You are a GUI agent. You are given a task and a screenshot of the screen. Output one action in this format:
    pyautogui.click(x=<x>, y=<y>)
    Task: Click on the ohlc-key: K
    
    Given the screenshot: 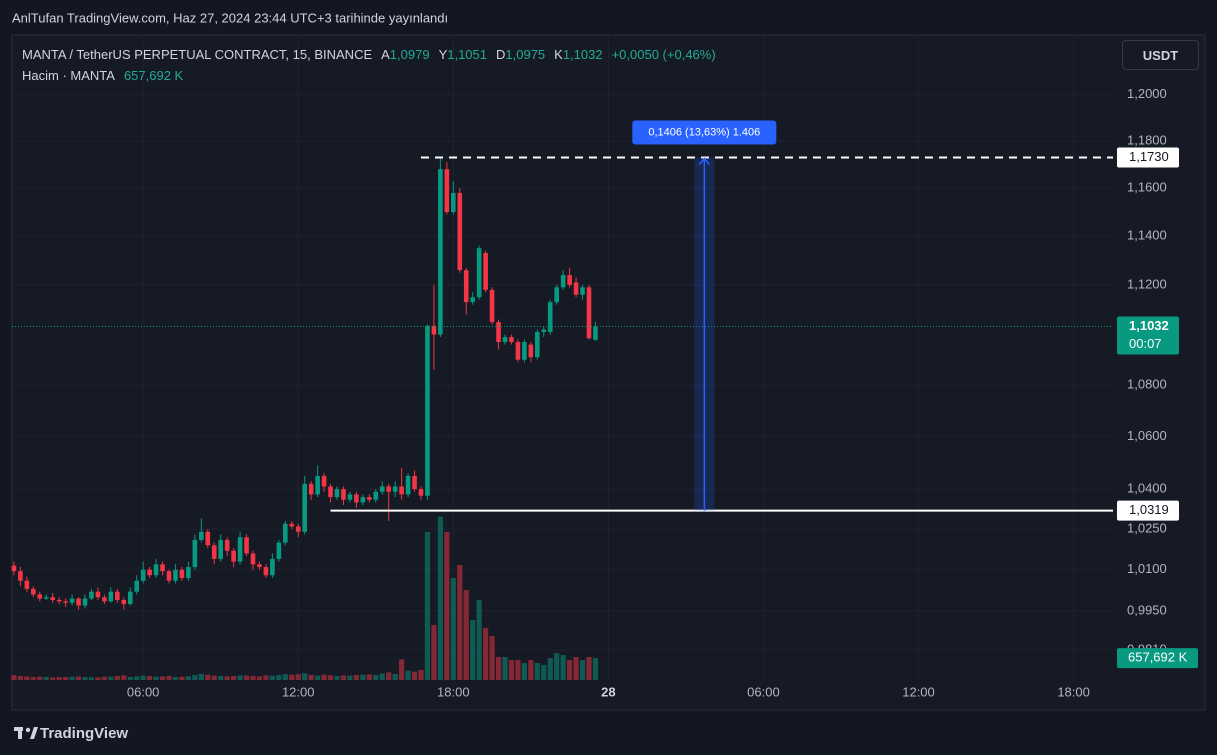 What is the action you would take?
    pyautogui.click(x=558, y=54)
    